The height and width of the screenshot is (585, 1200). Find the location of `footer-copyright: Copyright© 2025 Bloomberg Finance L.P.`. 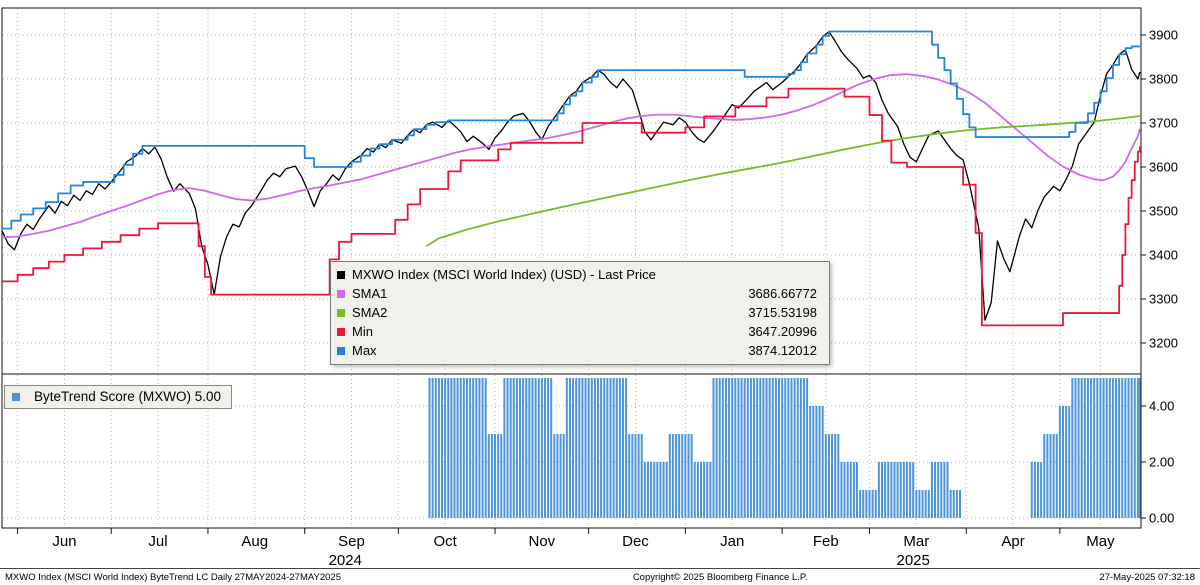

footer-copyright: Copyright© 2025 Bloomberg Finance L.P. is located at coordinates (720, 577).